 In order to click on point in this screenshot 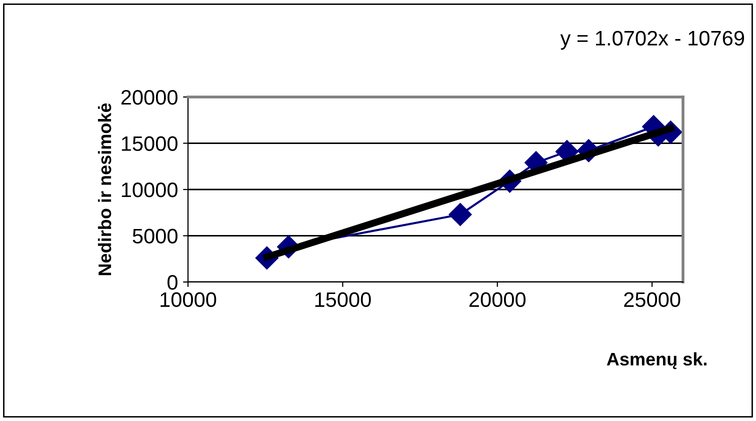, I will do `click(460, 214)`.